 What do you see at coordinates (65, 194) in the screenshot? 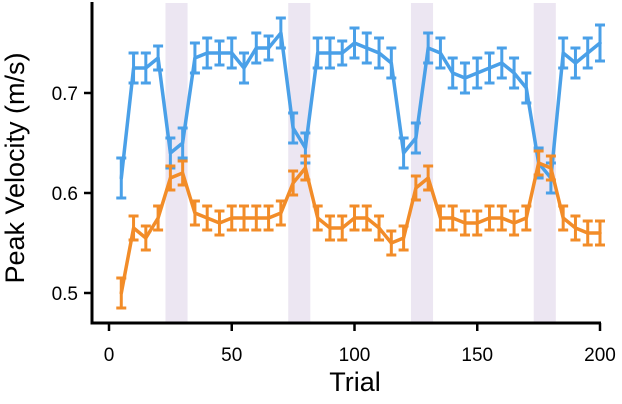
I see `y-tick-label: 0.6` at bounding box center [65, 194].